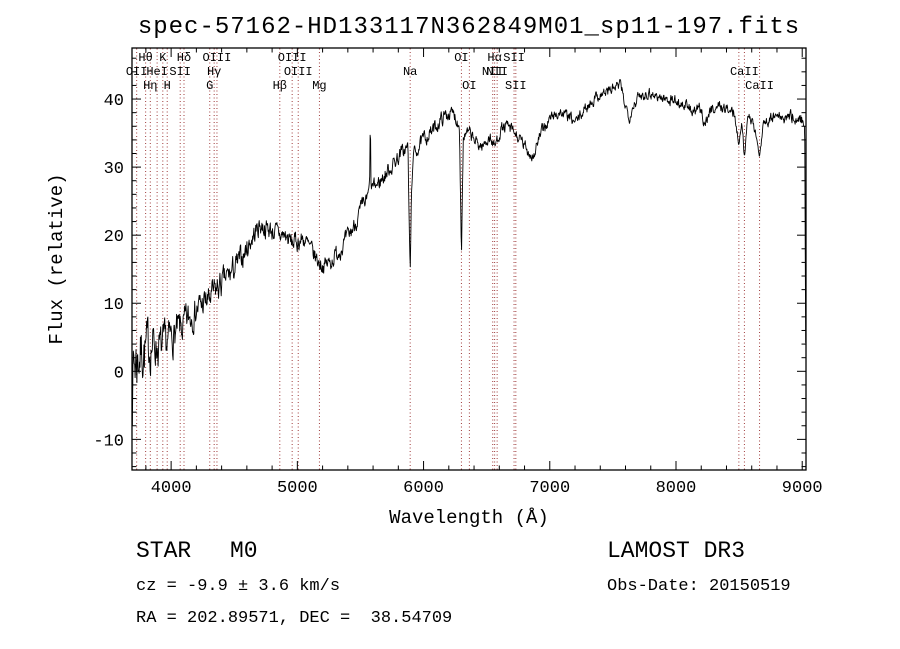  Describe the element at coordinates (238, 586) in the screenshot. I see `cz-label: cz = -9.9 ± 3.6 km/s` at that location.